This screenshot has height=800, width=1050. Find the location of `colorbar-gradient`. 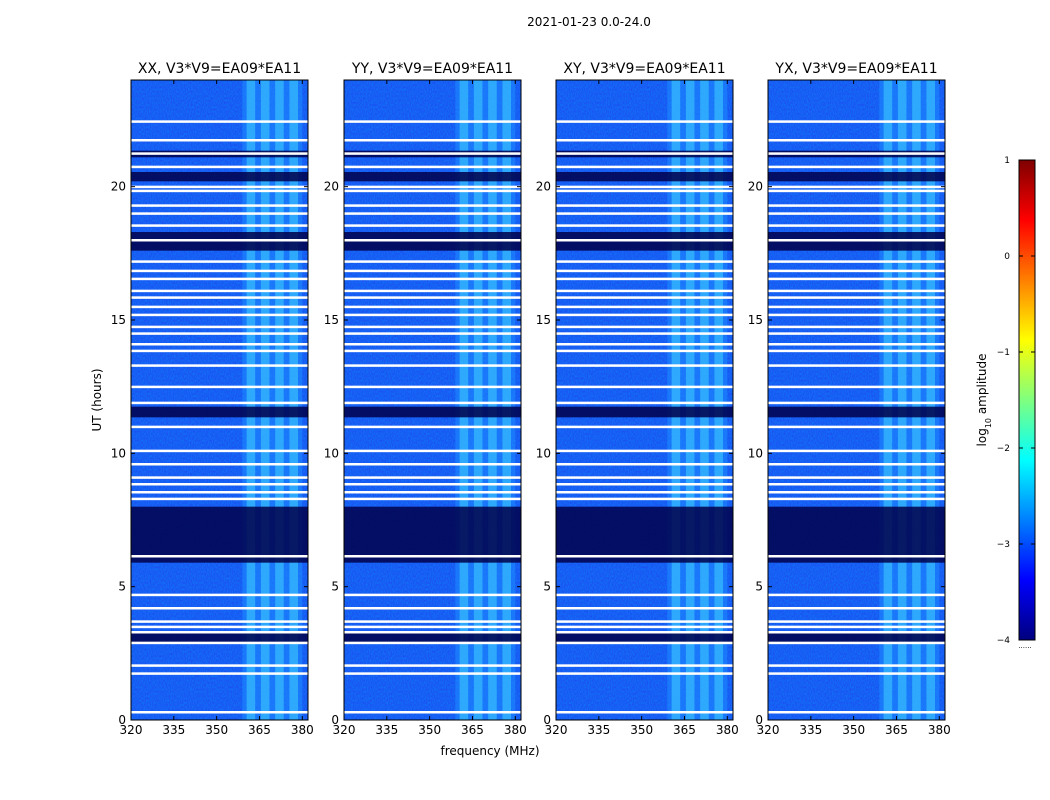

colorbar-gradient is located at coordinates (1027, 400).